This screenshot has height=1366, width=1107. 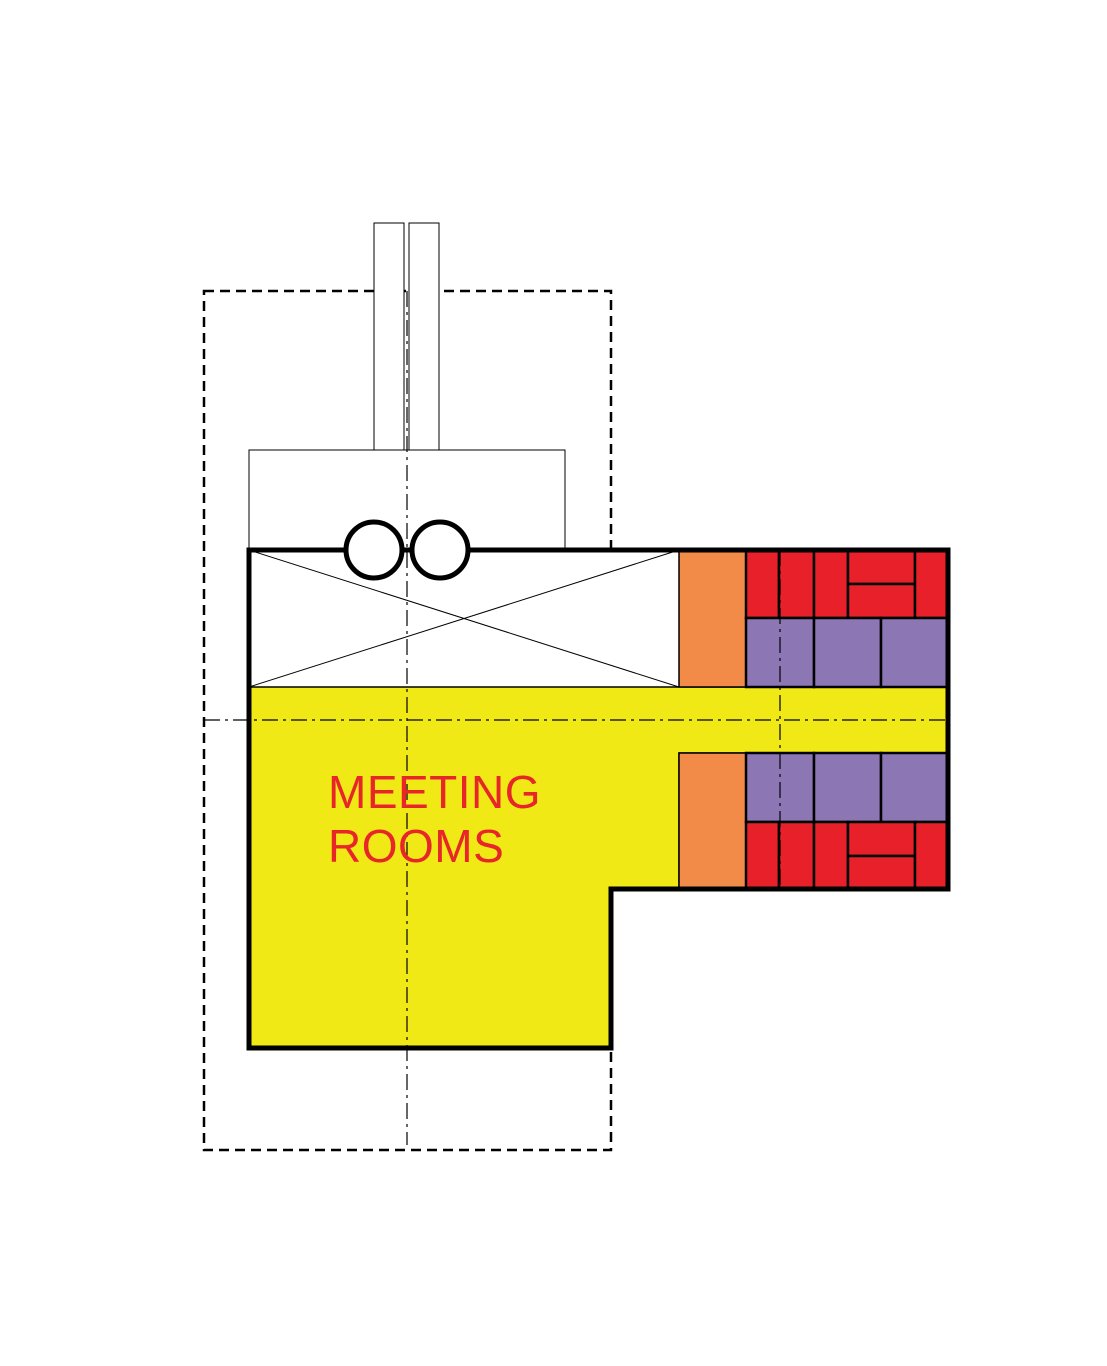 I want to click on meeting-rooms-label-line1: MEETING, so click(x=434, y=792).